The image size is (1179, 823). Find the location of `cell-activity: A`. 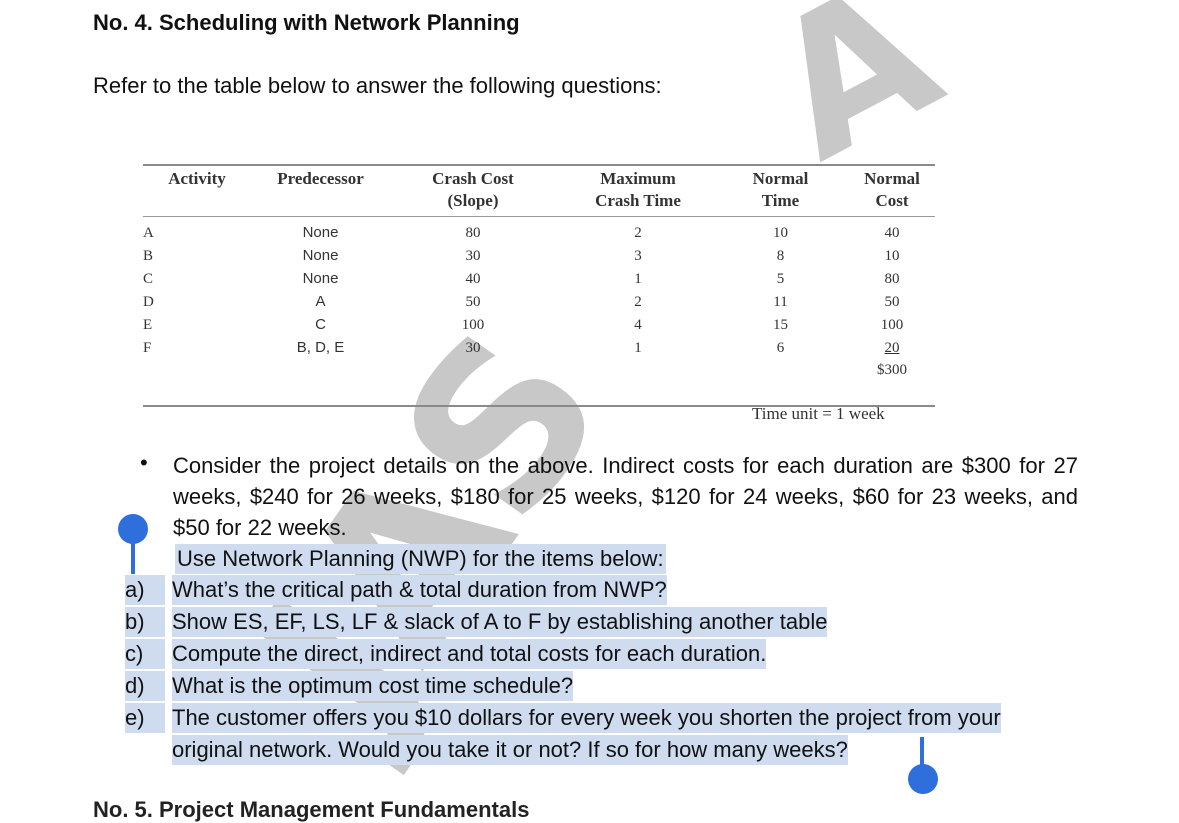

cell-activity: A is located at coordinates (148, 233).